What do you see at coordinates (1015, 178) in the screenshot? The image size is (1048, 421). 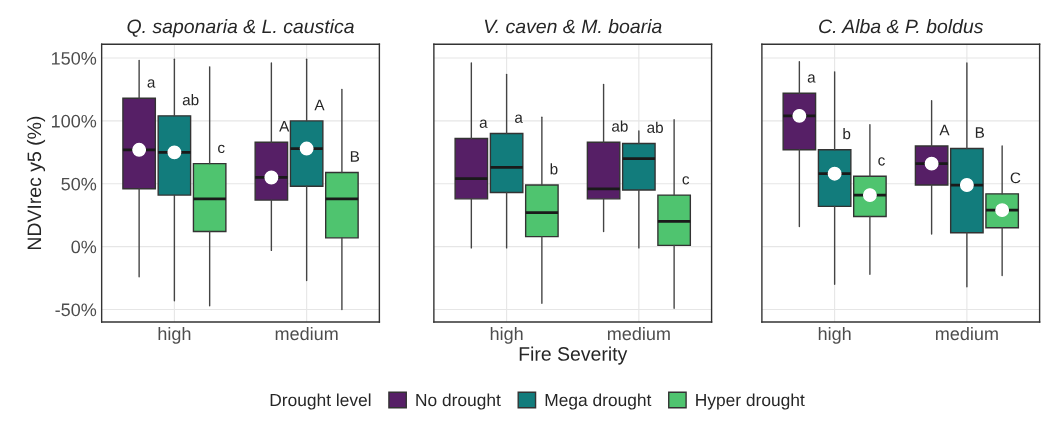 I see `annotation: C` at bounding box center [1015, 178].